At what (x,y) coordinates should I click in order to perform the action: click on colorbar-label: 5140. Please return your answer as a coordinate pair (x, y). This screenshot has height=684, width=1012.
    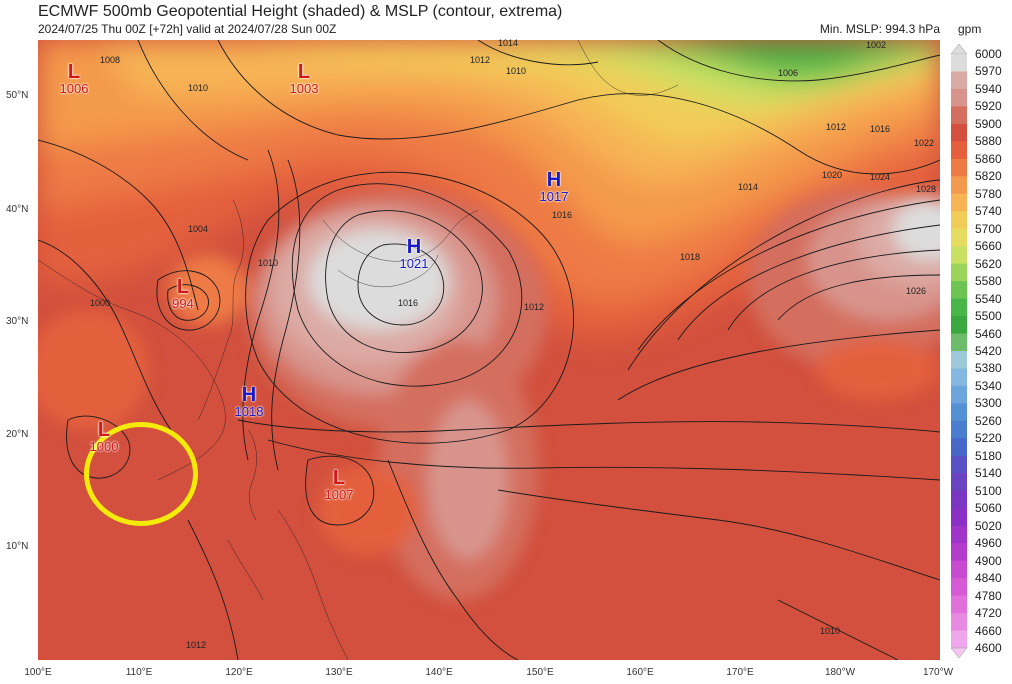
    Looking at the image, I should click on (988, 473).